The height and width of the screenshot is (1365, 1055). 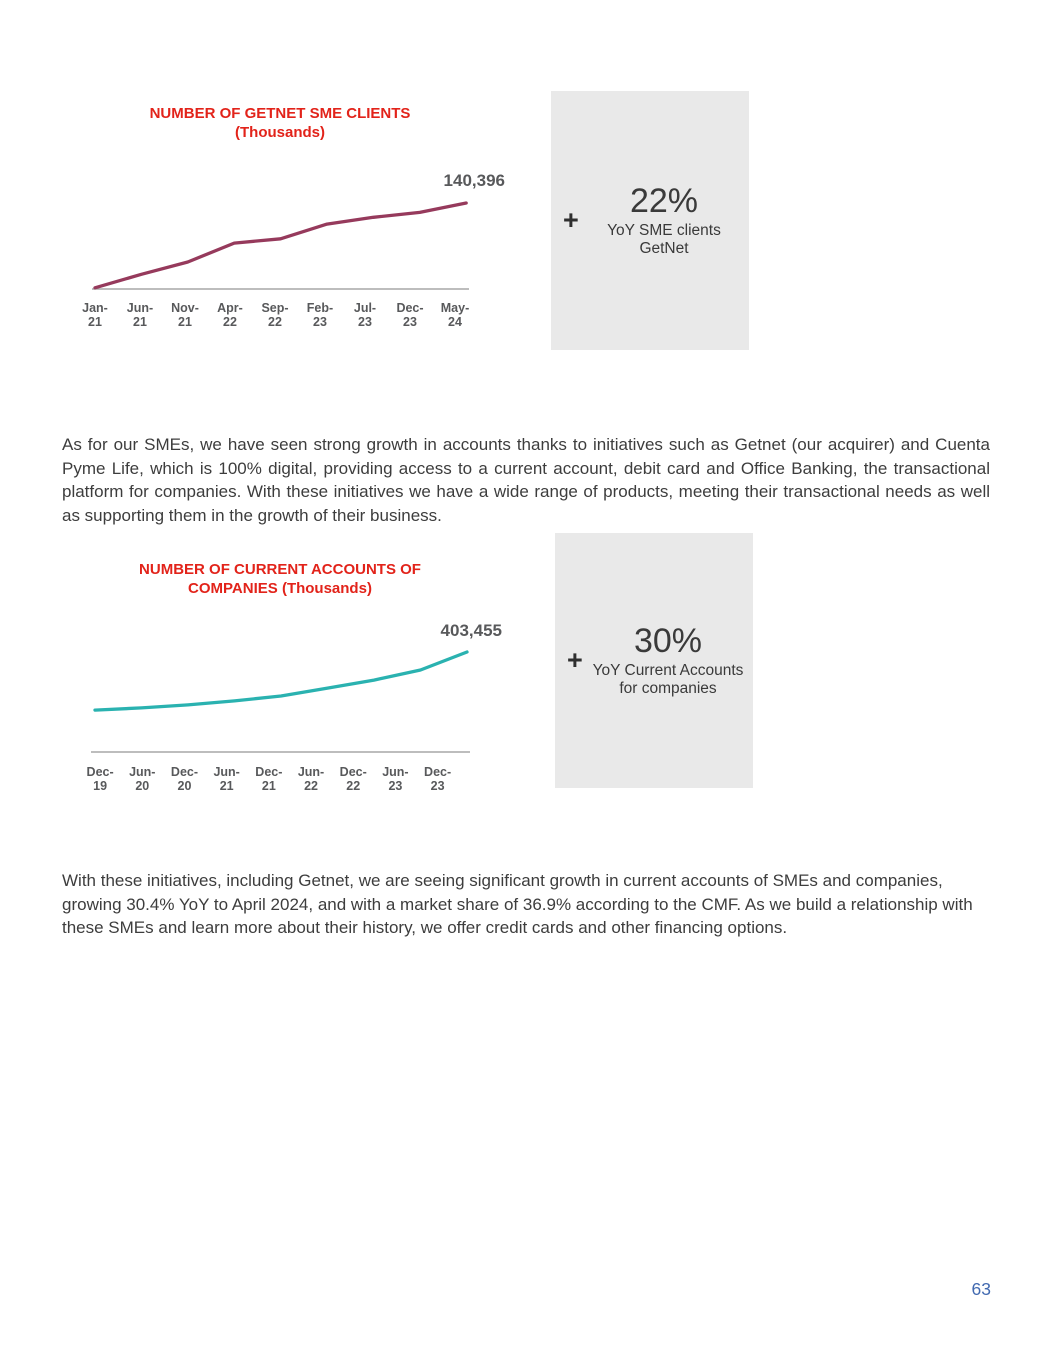 I want to click on current-accounts-line-chart, so click(x=280, y=701).